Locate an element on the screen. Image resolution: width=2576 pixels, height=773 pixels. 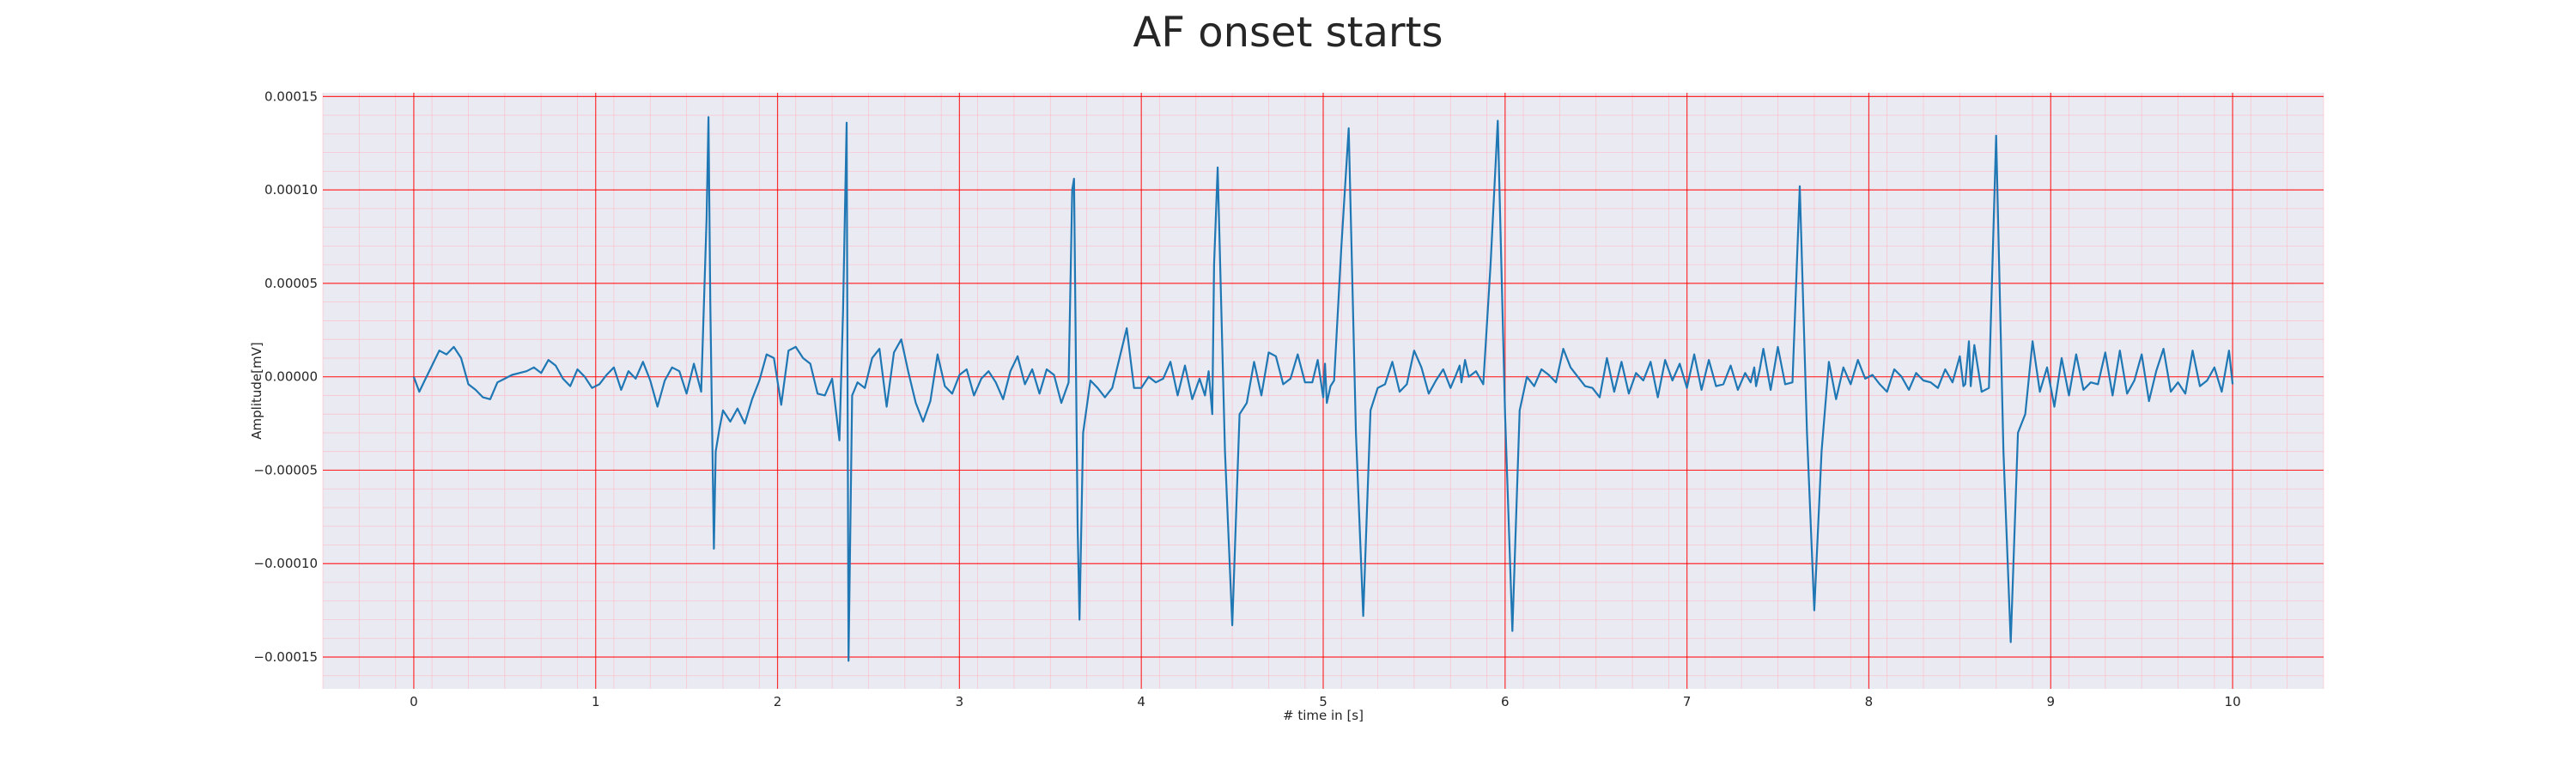
x-tick-label: 6 is located at coordinates (1506, 701).